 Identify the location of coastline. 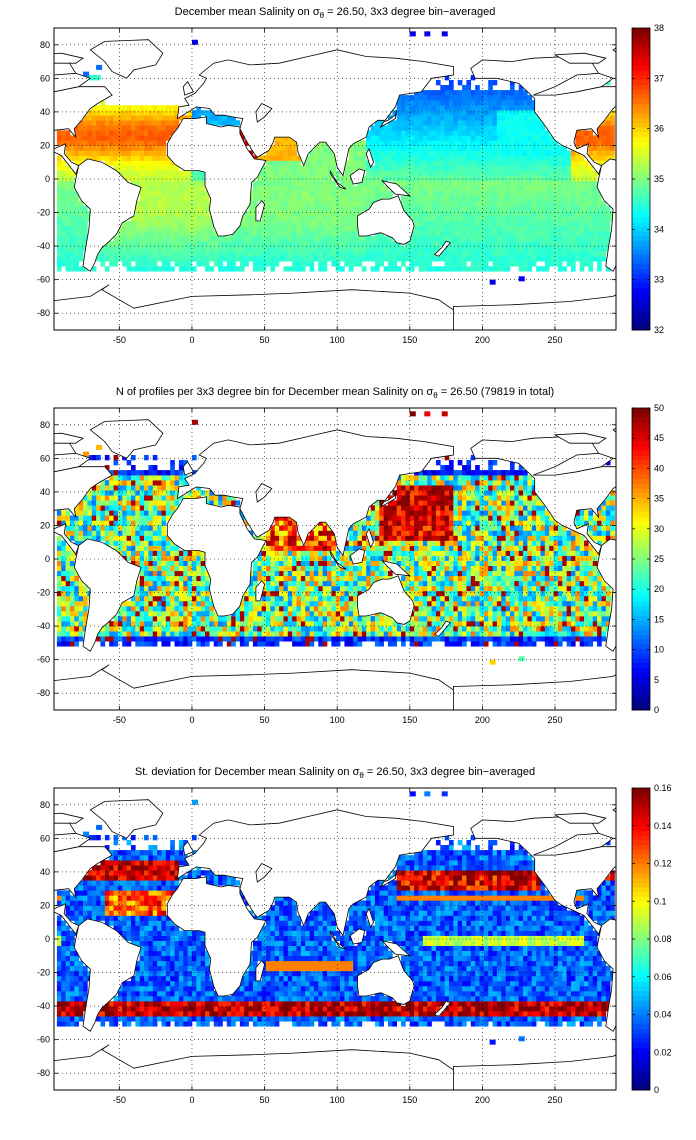
(580, 58).